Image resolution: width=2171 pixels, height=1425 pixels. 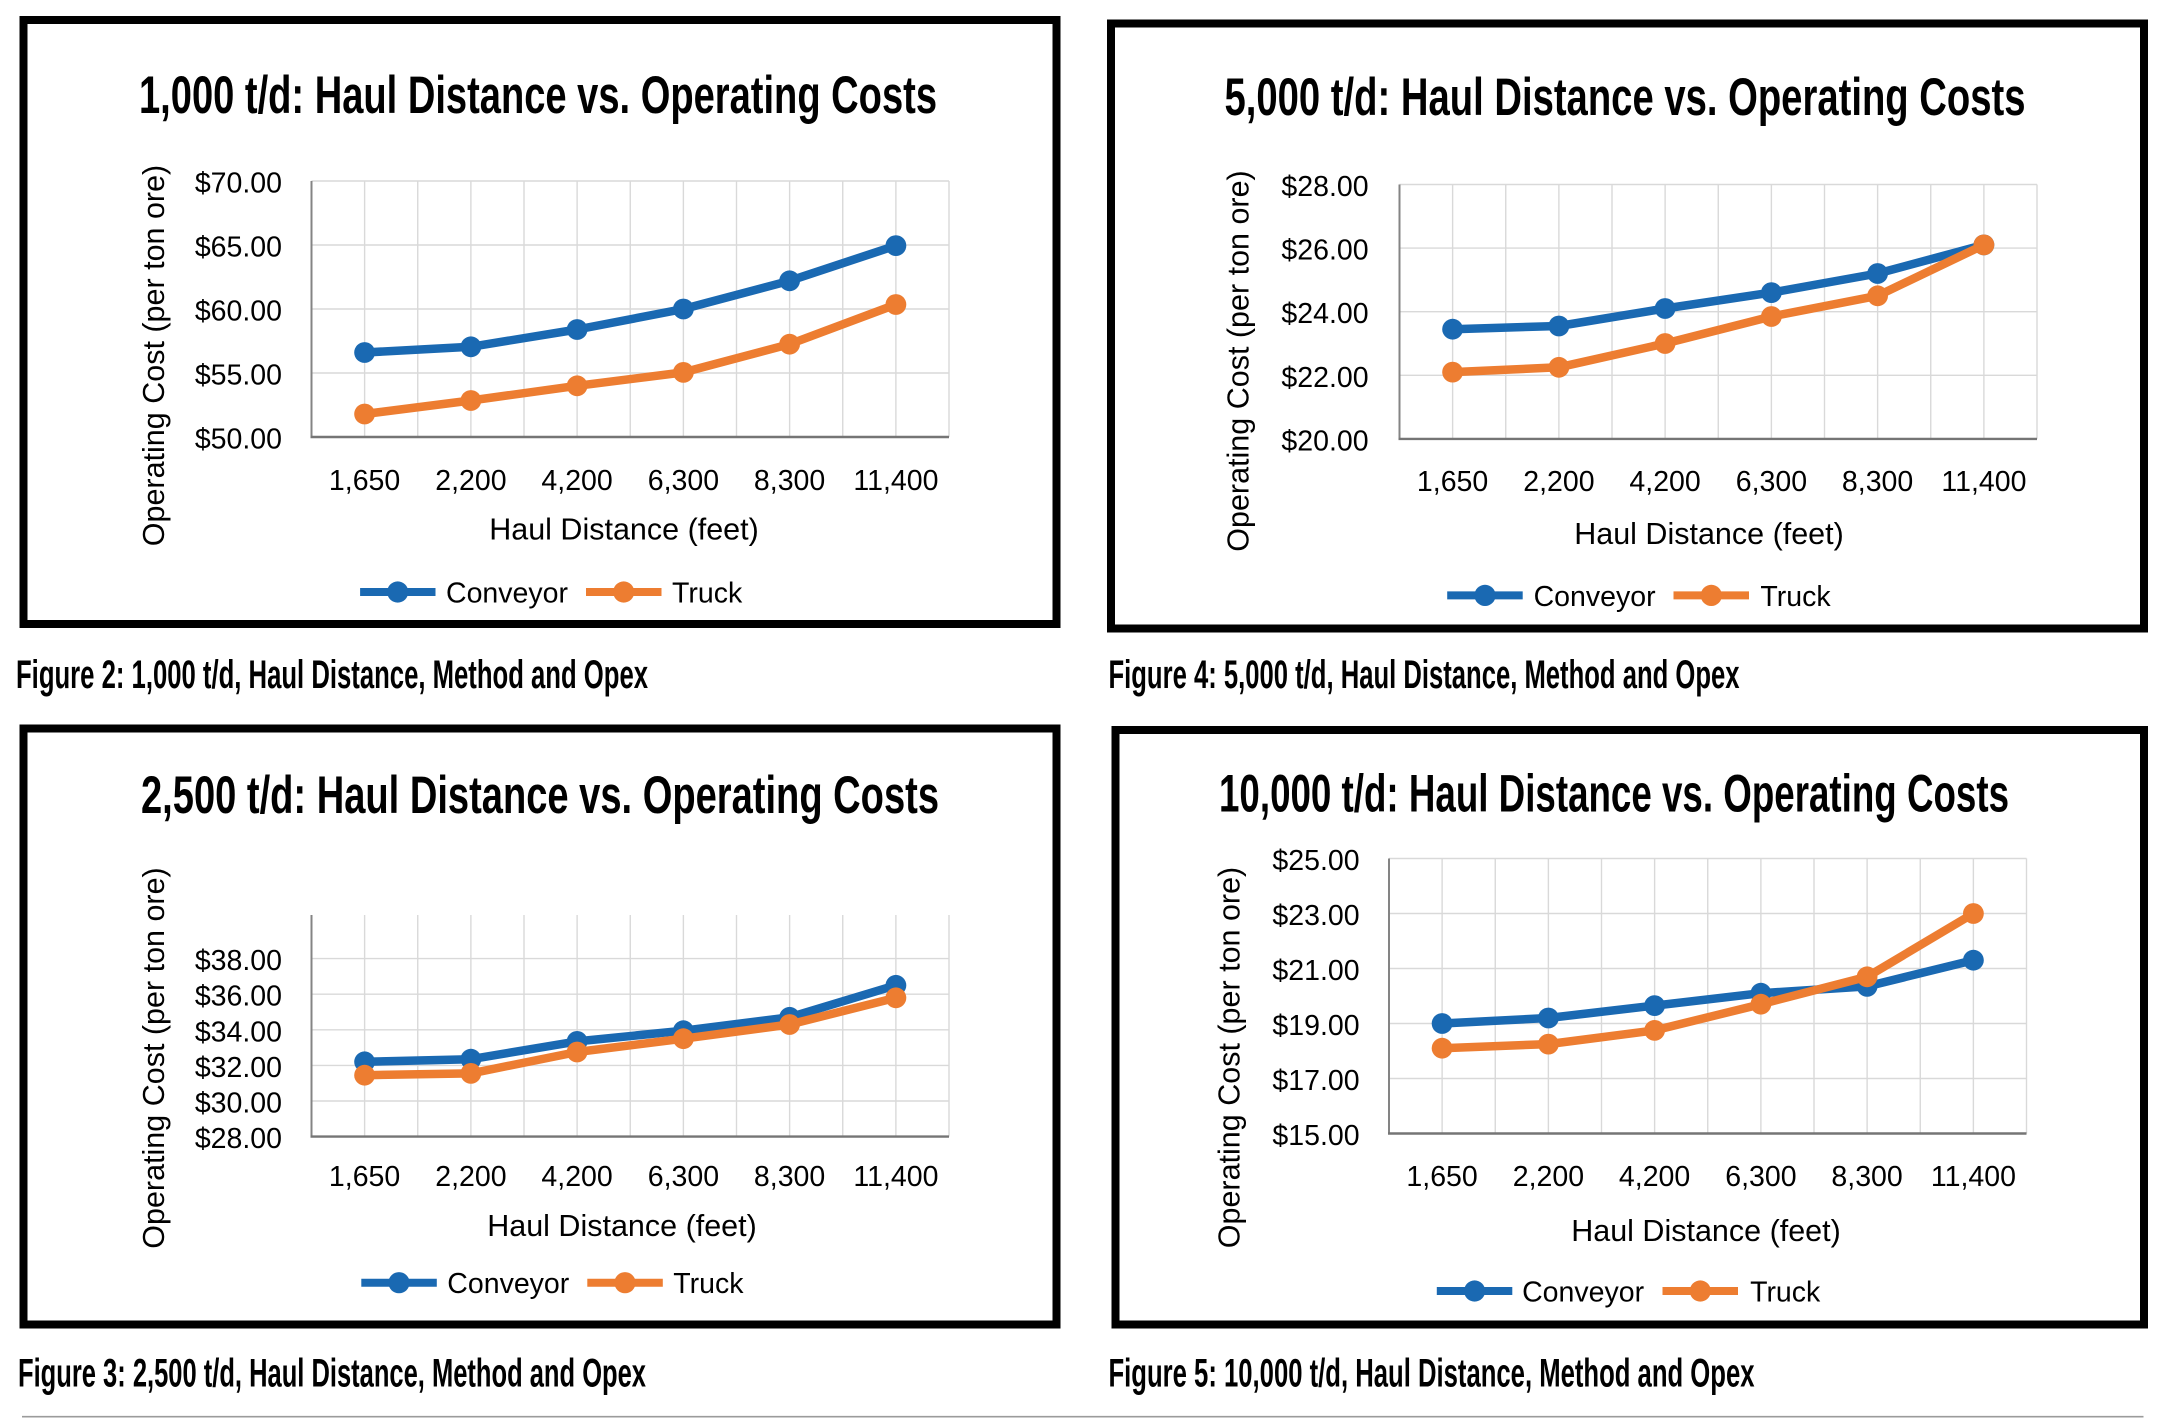 I want to click on svg-text: $21.00, so click(x=1315, y=971).